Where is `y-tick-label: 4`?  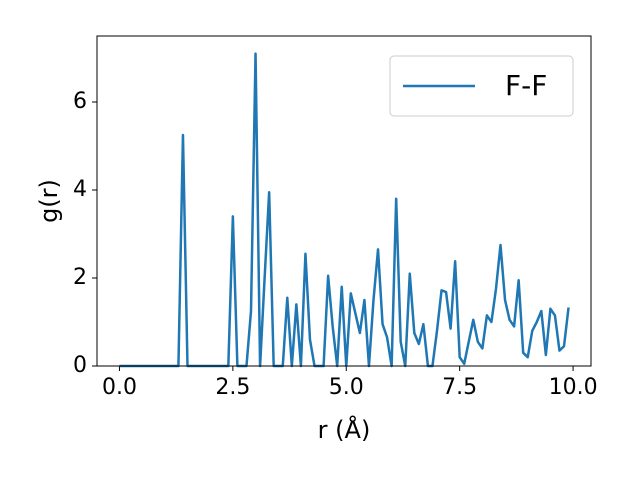 y-tick-label: 4 is located at coordinates (80, 189).